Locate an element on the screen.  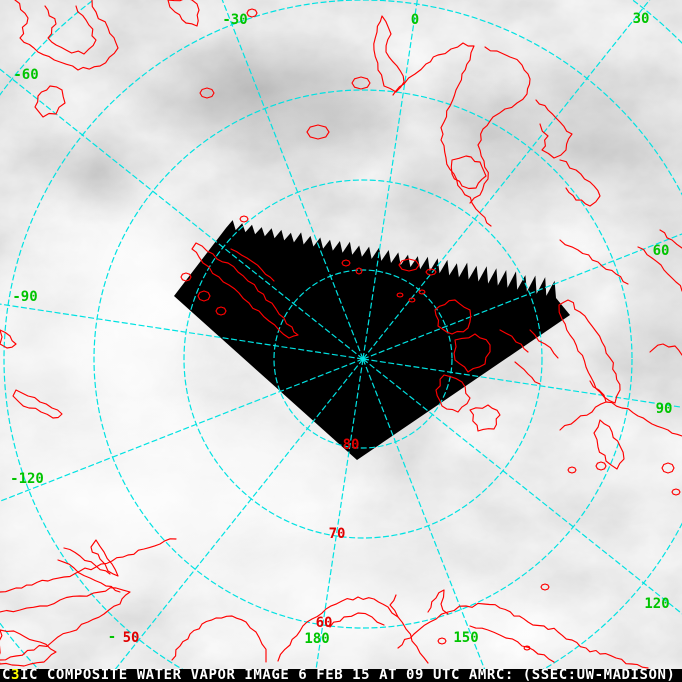
latitude-label: 50 is located at coordinates (131, 638).